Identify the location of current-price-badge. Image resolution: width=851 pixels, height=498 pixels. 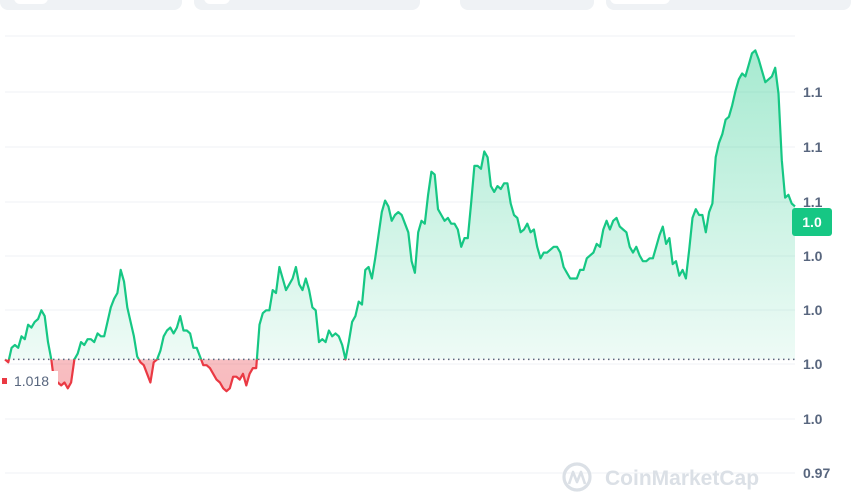
(812, 222).